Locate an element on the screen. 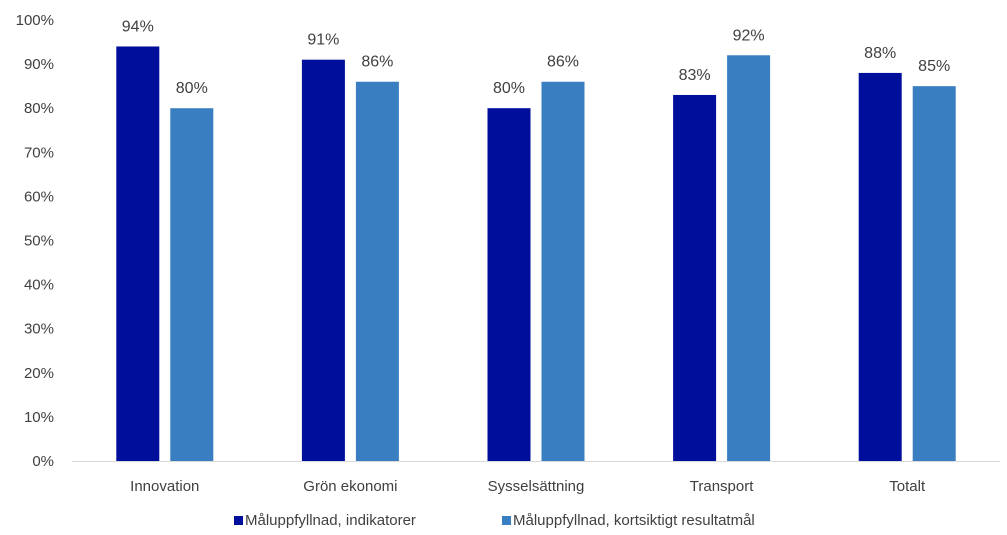  y-tick-label: 40% is located at coordinates (39, 285).